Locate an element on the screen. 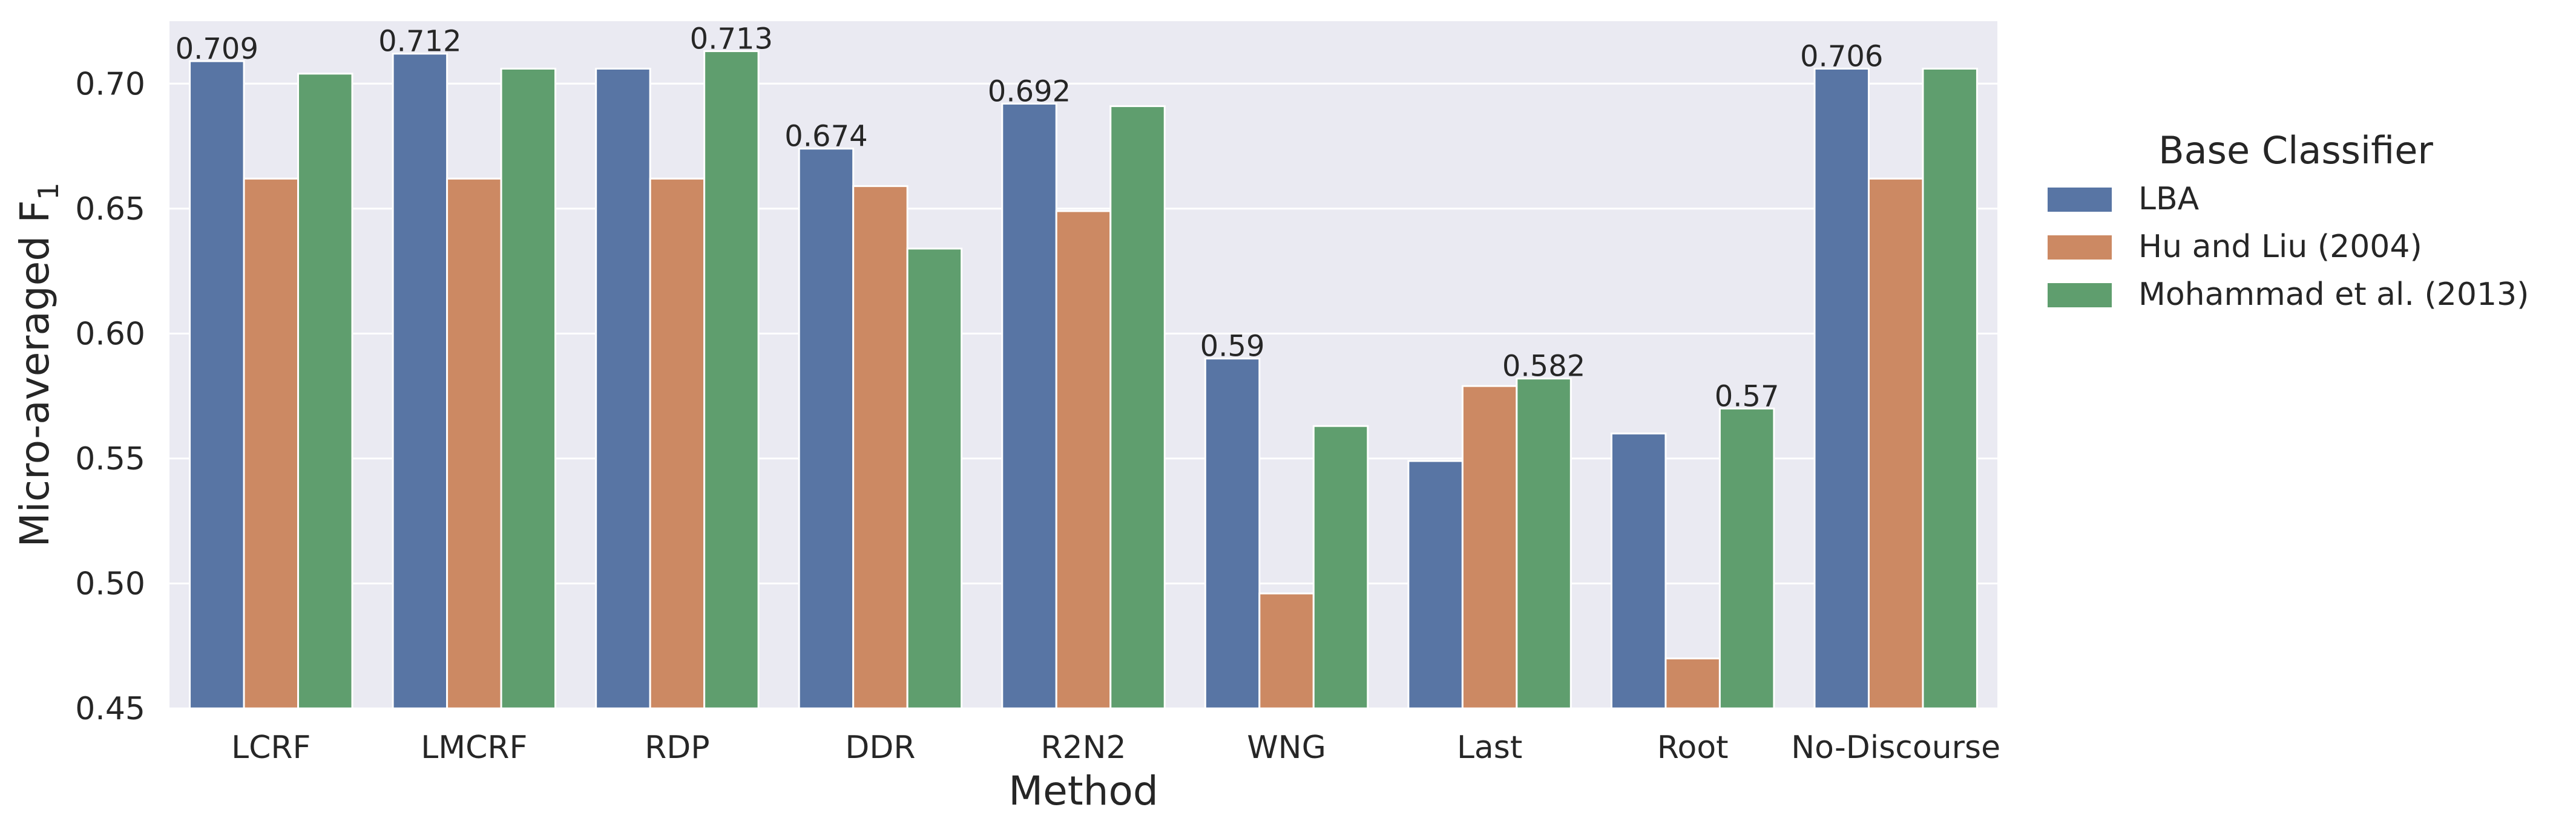  data-label: 0.712 is located at coordinates (419, 42).